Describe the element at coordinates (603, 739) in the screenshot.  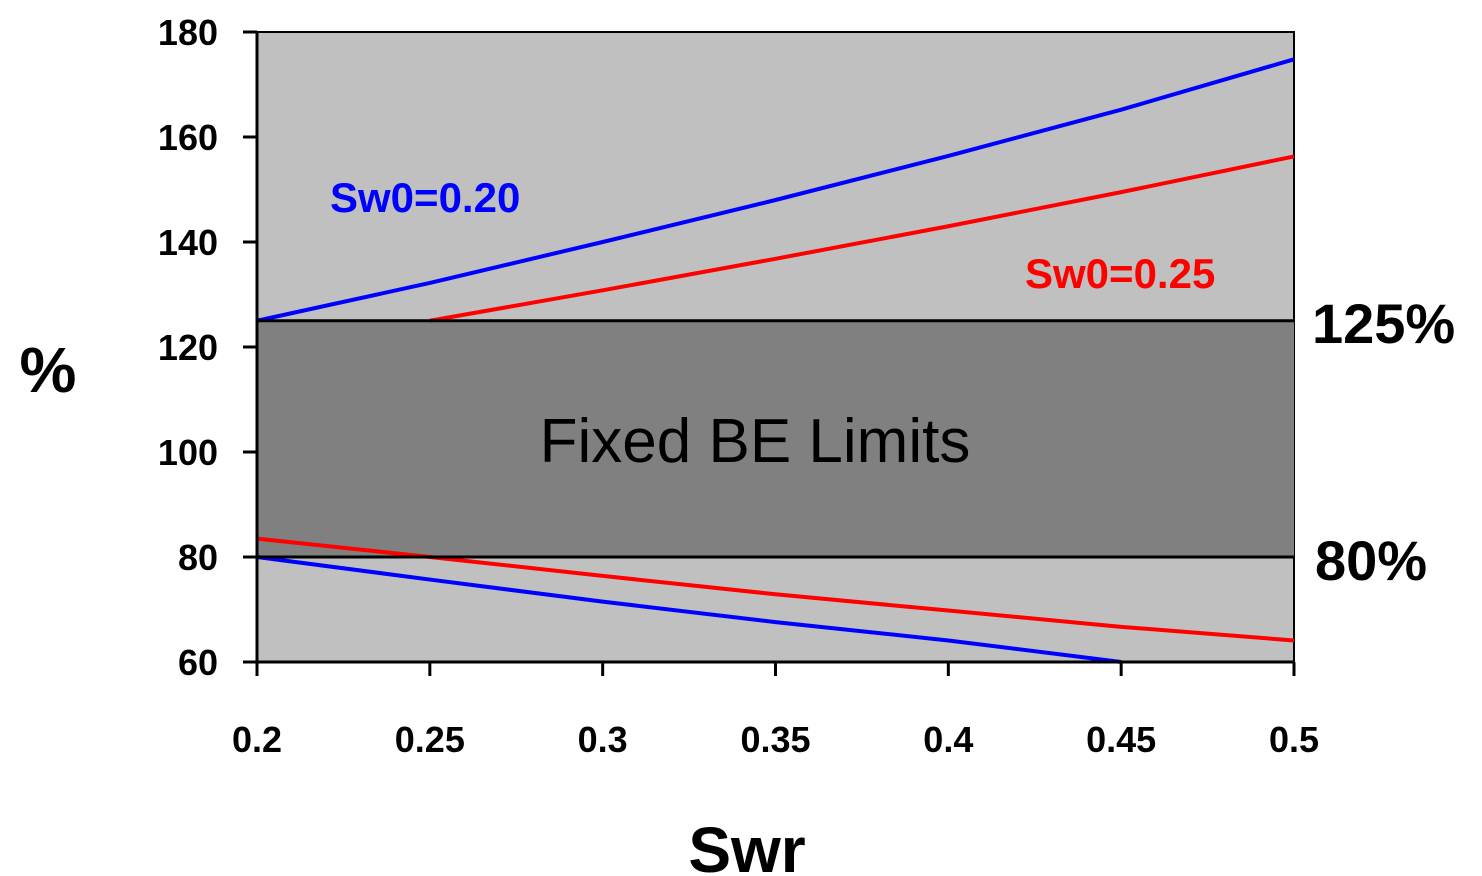
I see `x-tick-label: 0.3` at that location.